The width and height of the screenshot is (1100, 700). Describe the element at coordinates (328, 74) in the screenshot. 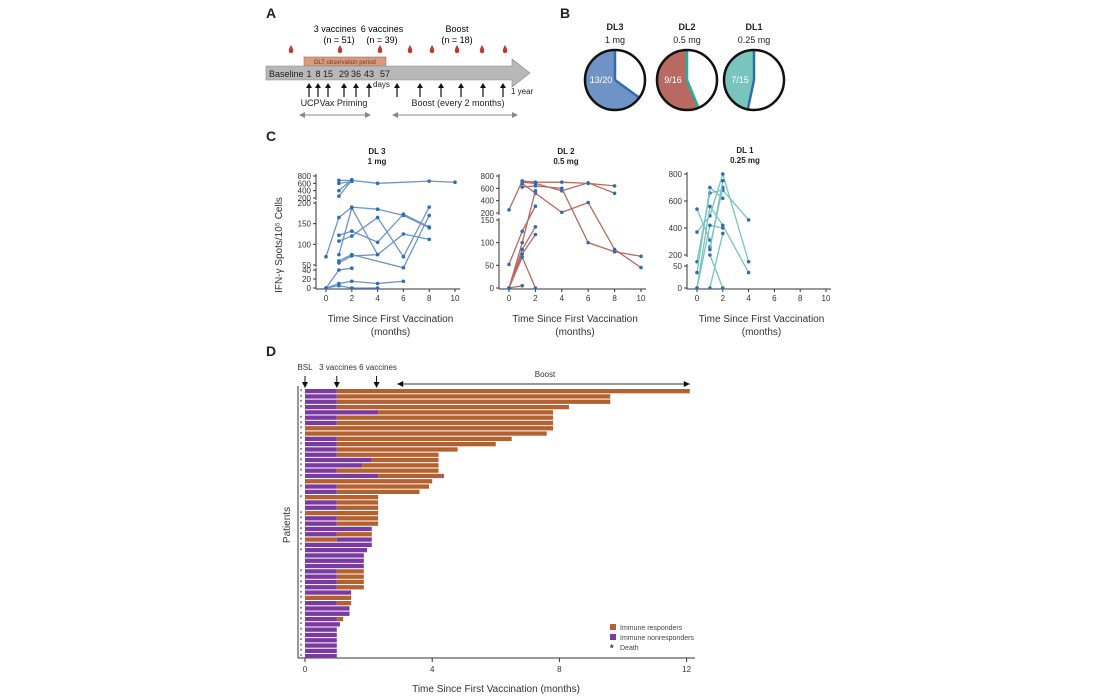

I see `timeline-label-day-15: 15` at that location.